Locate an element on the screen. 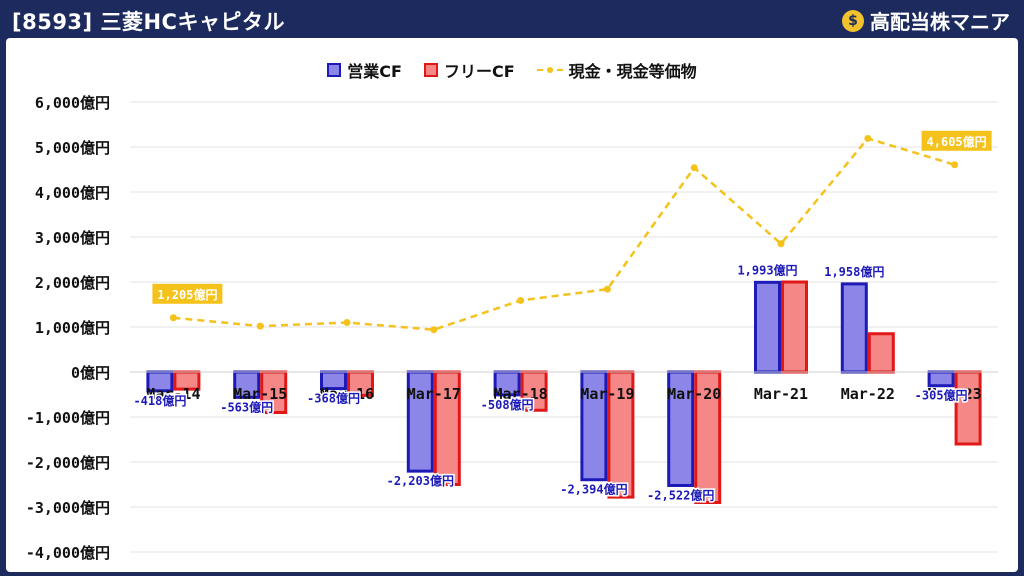  y-tick-label: 3,000億円 is located at coordinates (72, 238).